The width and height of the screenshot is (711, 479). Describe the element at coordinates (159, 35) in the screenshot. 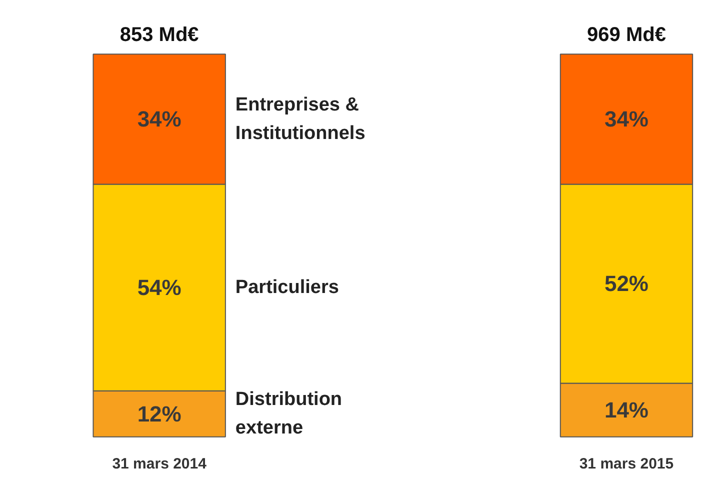

I see `annotation: 853 Md€` at that location.